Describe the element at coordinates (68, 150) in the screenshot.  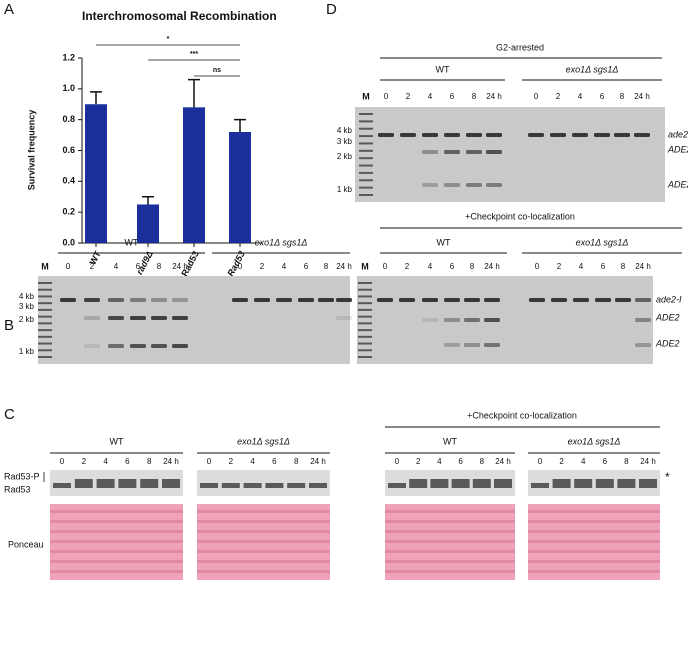
I see `y-tick-label: 0.6` at that location.